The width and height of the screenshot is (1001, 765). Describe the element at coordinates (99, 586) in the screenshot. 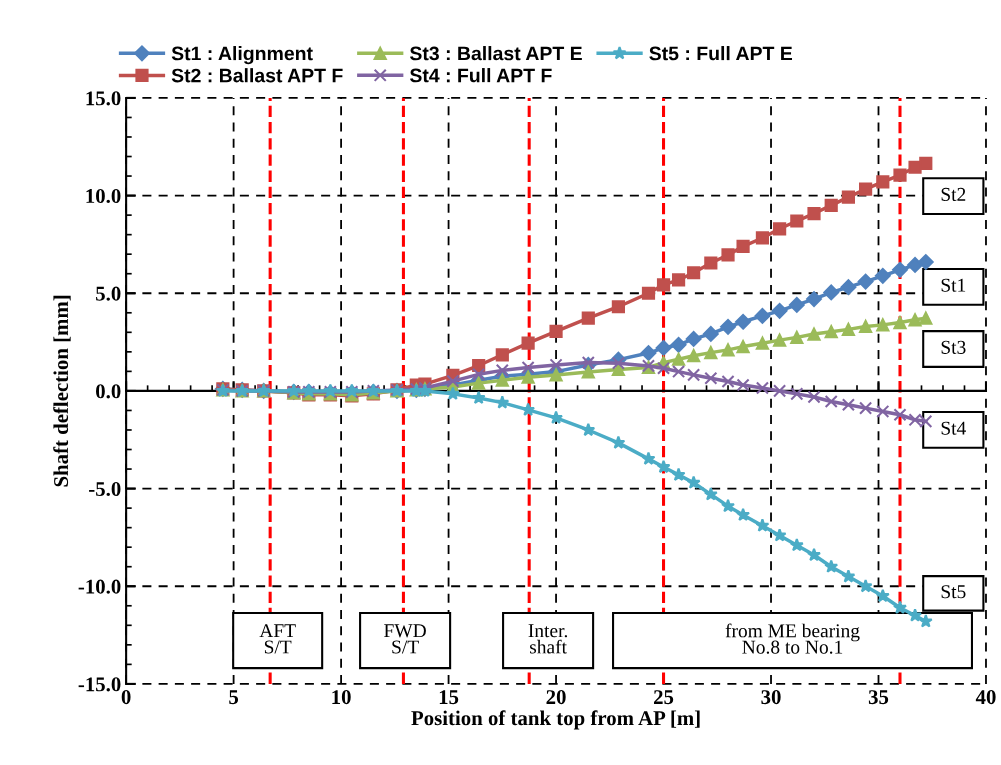

I see `y-tick-label: -10.0` at that location.